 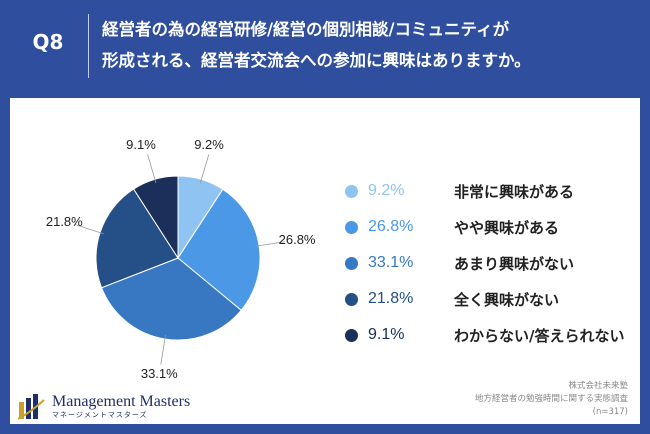 What do you see at coordinates (598, 386) in the screenshot?
I see `footer-company: 株式会社未来塾` at bounding box center [598, 386].